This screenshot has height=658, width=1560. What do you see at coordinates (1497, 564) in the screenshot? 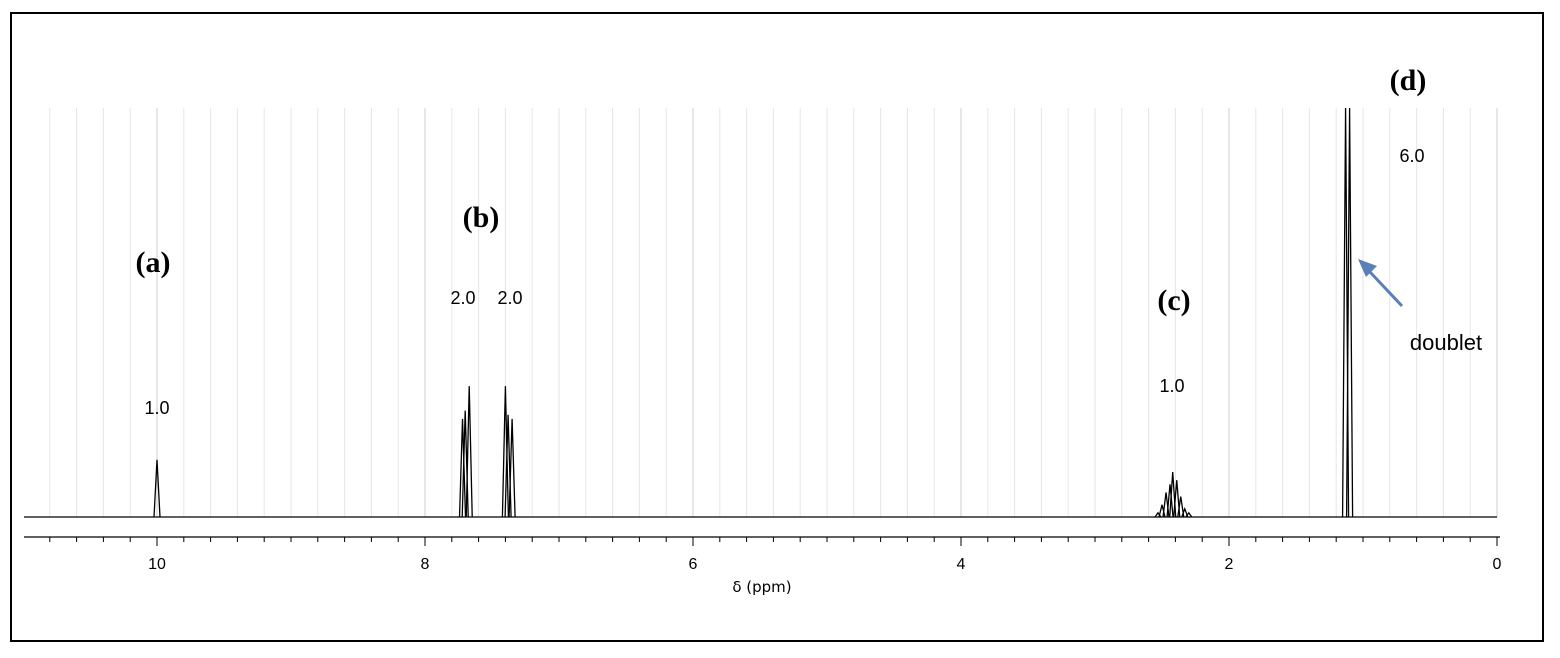
I see `x-tick-label: 0` at bounding box center [1497, 564].